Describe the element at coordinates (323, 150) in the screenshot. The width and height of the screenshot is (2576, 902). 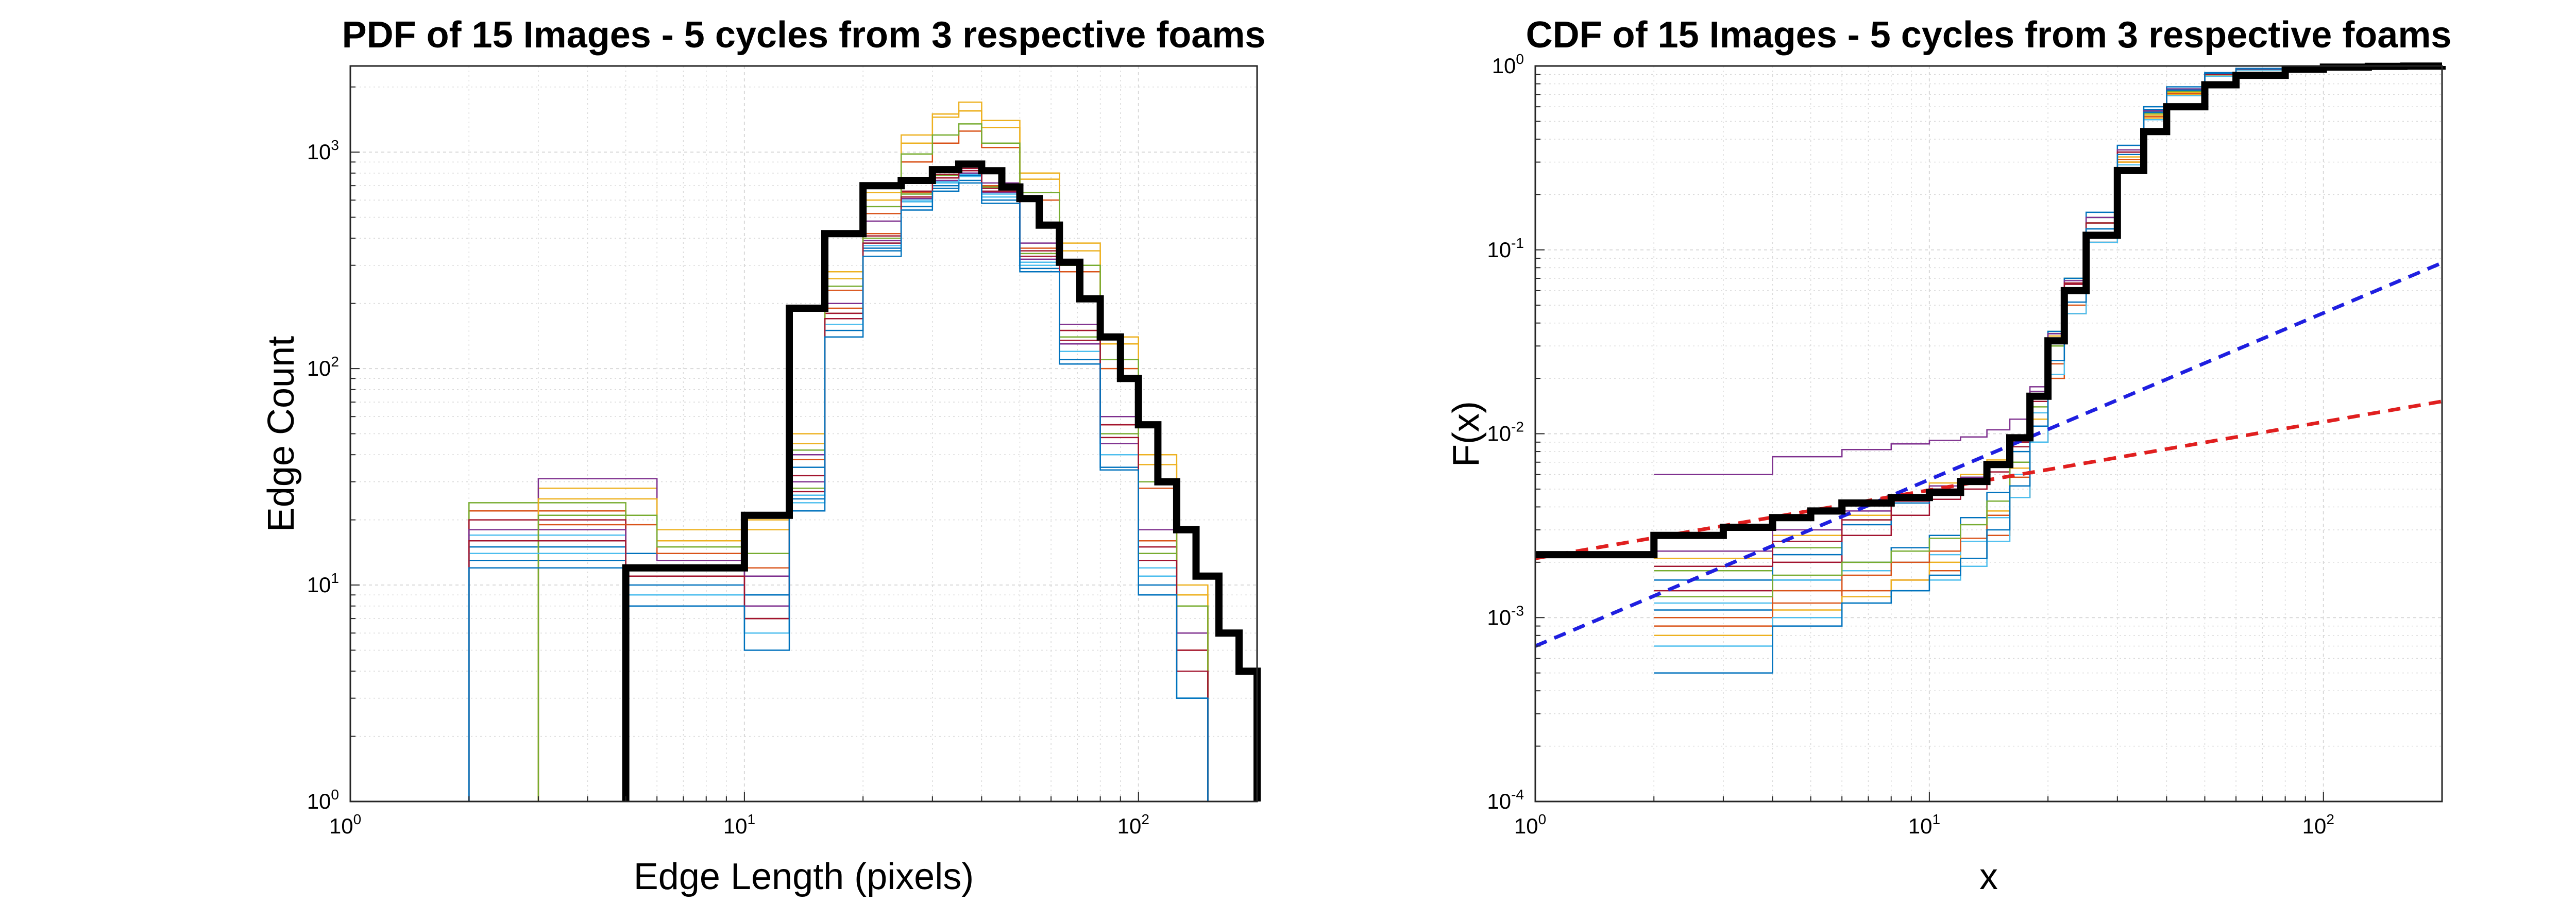
I see `pdf-ytick-label: 10³` at that location.